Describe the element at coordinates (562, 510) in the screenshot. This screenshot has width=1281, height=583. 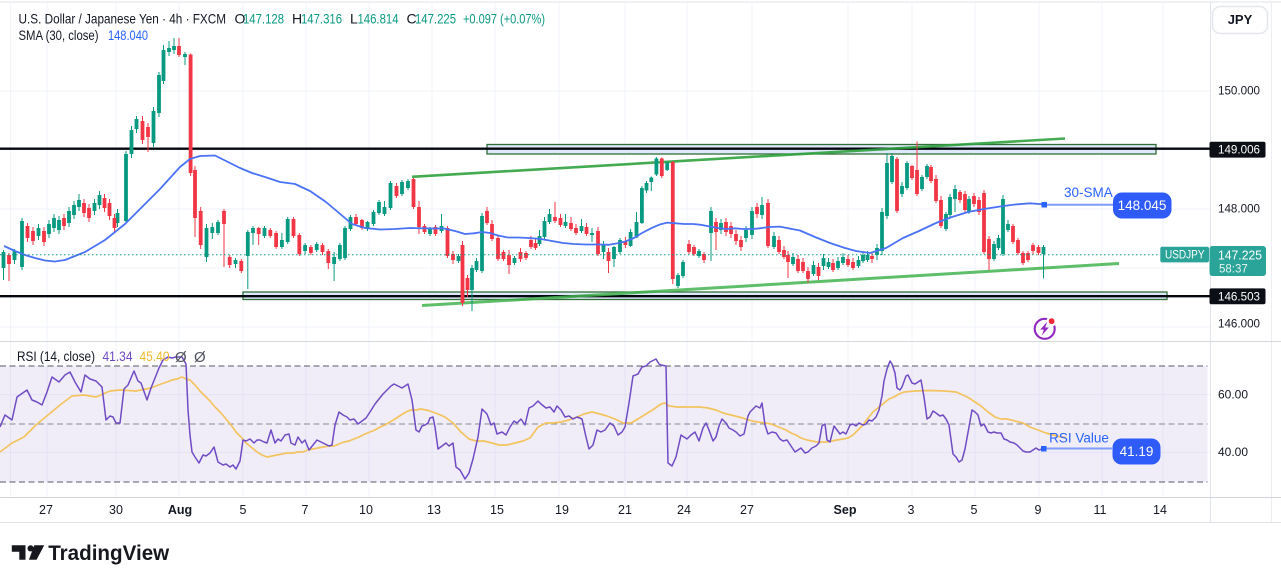
I see `svg-text: 19` at that location.